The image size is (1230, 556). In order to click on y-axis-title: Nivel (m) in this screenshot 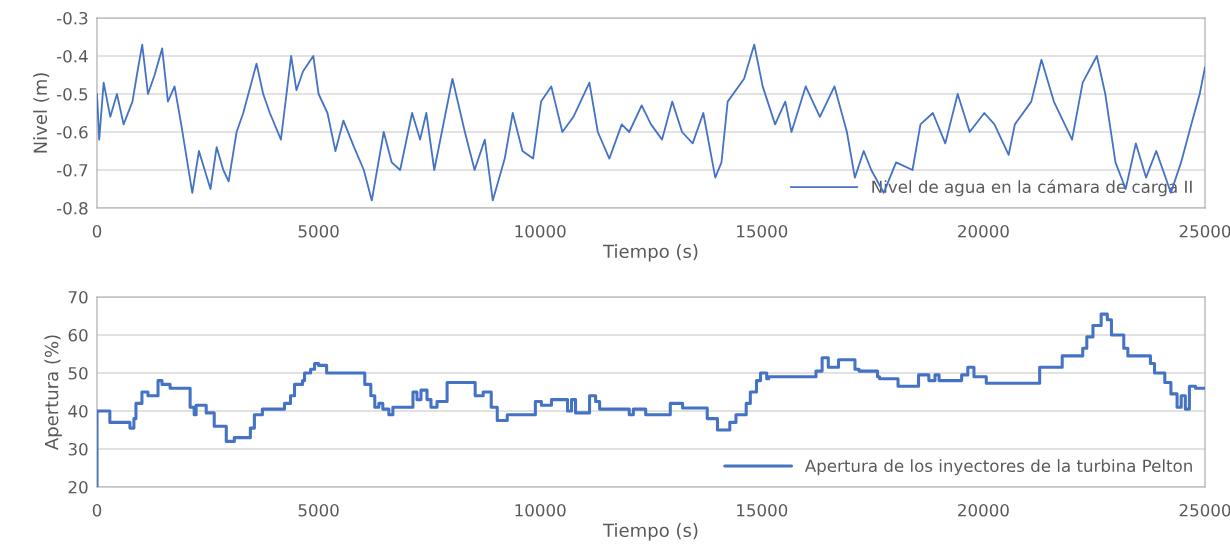, I will do `click(41, 113)`.